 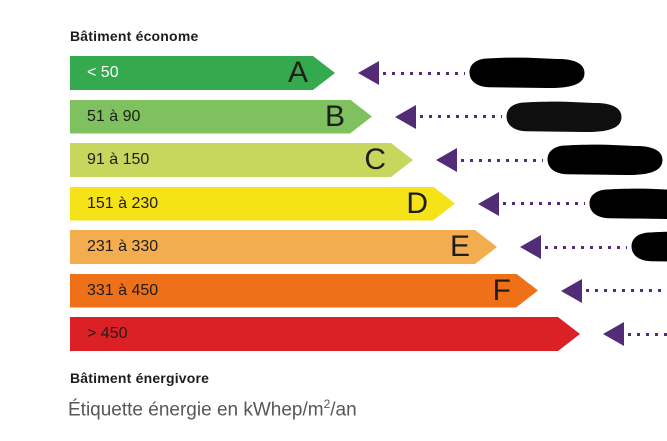 What do you see at coordinates (417, 203) in the screenshot?
I see `energy-class-letter: D` at bounding box center [417, 203].